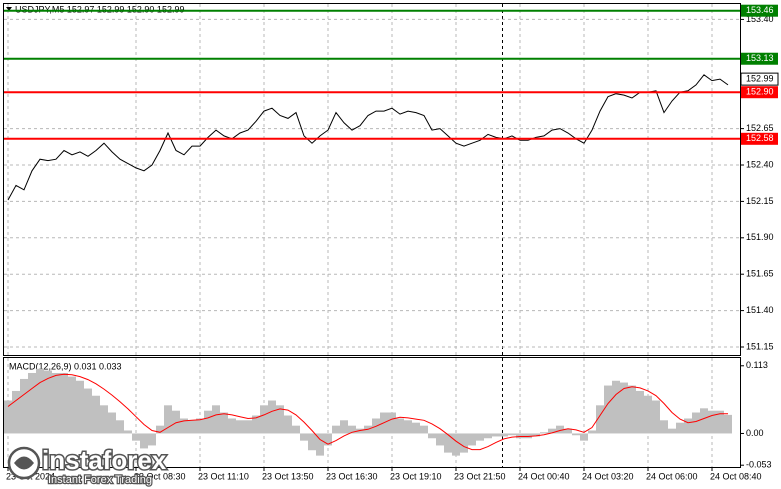  I want to click on x-tick-label: 24 Oct 00:40, so click(544, 476).